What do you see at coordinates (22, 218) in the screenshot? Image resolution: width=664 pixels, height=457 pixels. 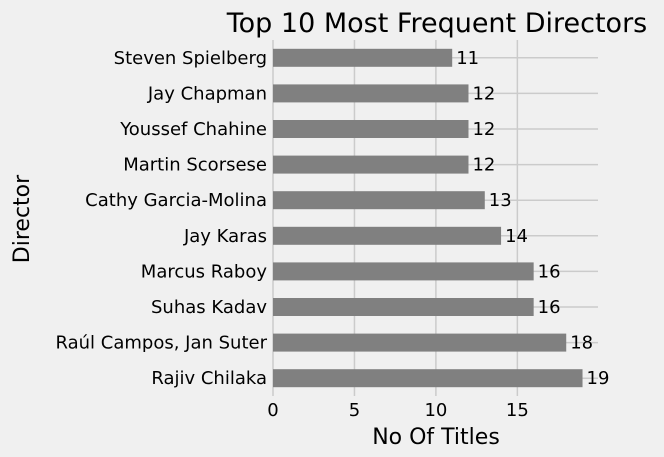 I see `y-axis-label: Director` at bounding box center [22, 218].